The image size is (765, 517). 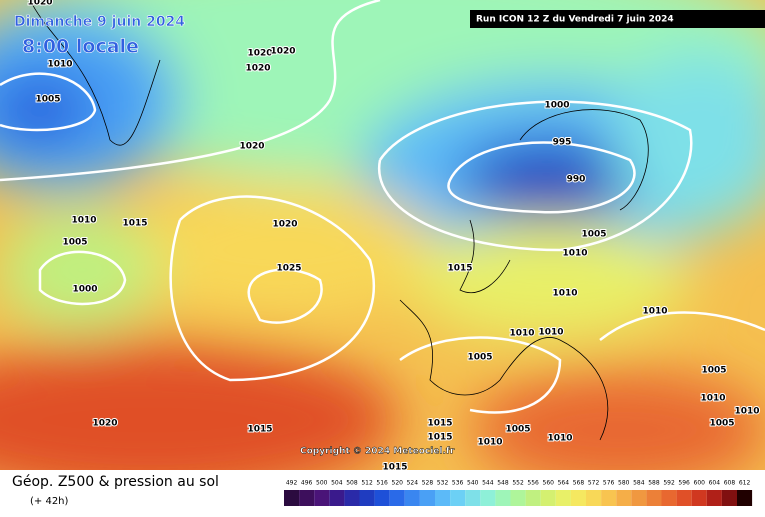 What do you see at coordinates (745, 483) in the screenshot?
I see `colorbar-label: 612` at bounding box center [745, 483].